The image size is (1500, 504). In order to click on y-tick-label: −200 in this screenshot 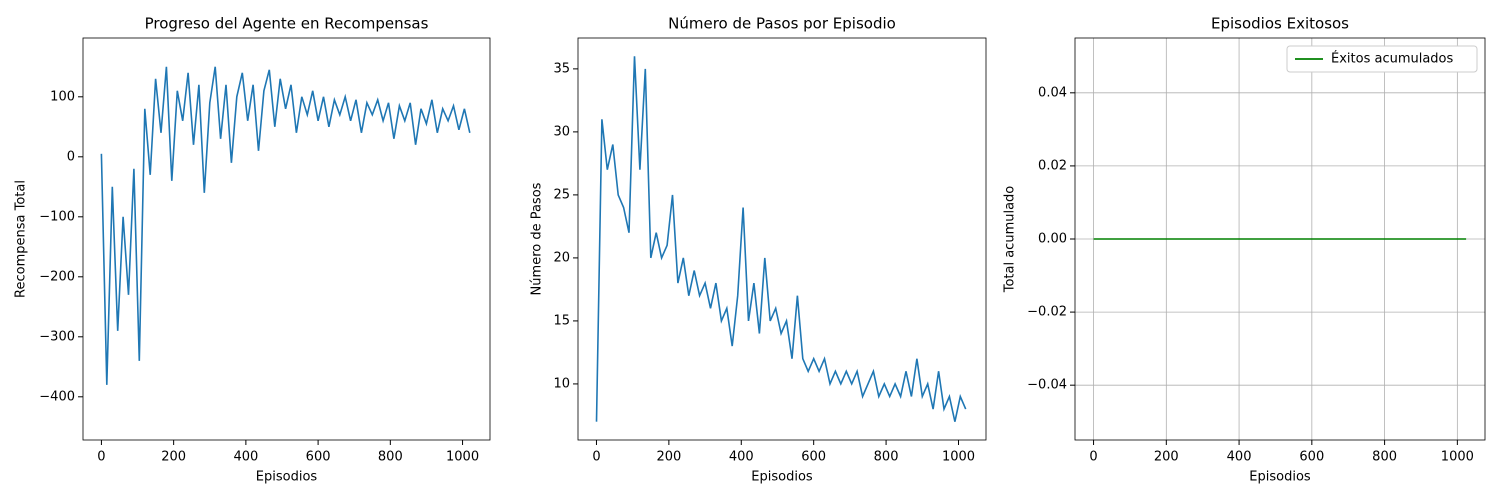, I will do `click(57, 276)`.